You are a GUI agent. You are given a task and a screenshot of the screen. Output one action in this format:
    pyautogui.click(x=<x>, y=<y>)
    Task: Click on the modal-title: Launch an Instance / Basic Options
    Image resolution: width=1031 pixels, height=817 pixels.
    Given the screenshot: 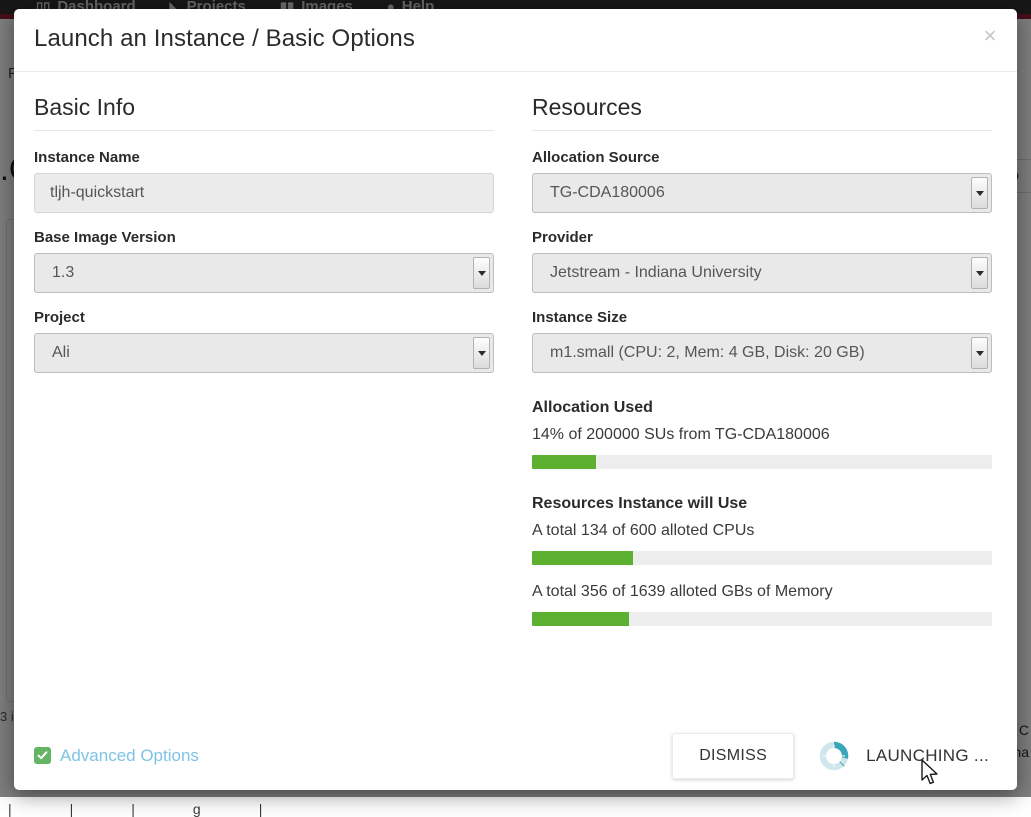 What is the action you would take?
    pyautogui.click(x=224, y=39)
    